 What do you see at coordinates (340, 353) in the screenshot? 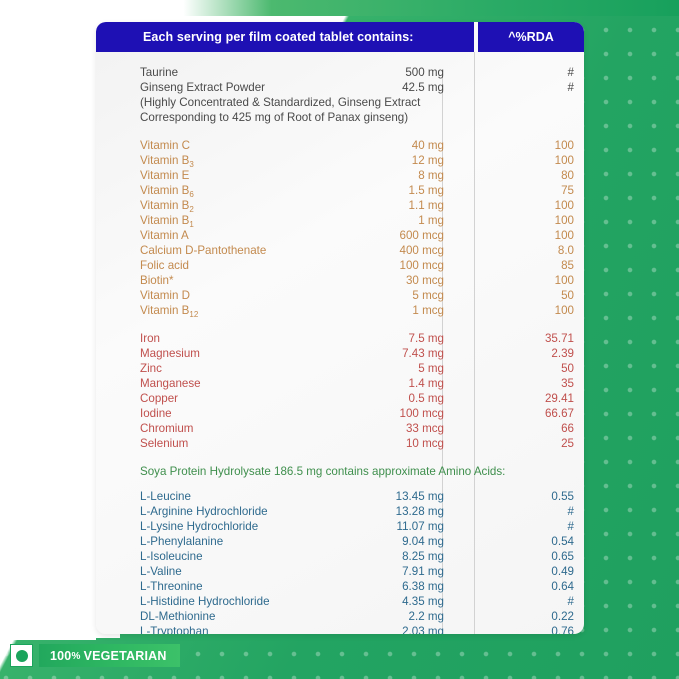
I see `table-row: Magnesium 7.43 mg 2.39` at bounding box center [340, 353].